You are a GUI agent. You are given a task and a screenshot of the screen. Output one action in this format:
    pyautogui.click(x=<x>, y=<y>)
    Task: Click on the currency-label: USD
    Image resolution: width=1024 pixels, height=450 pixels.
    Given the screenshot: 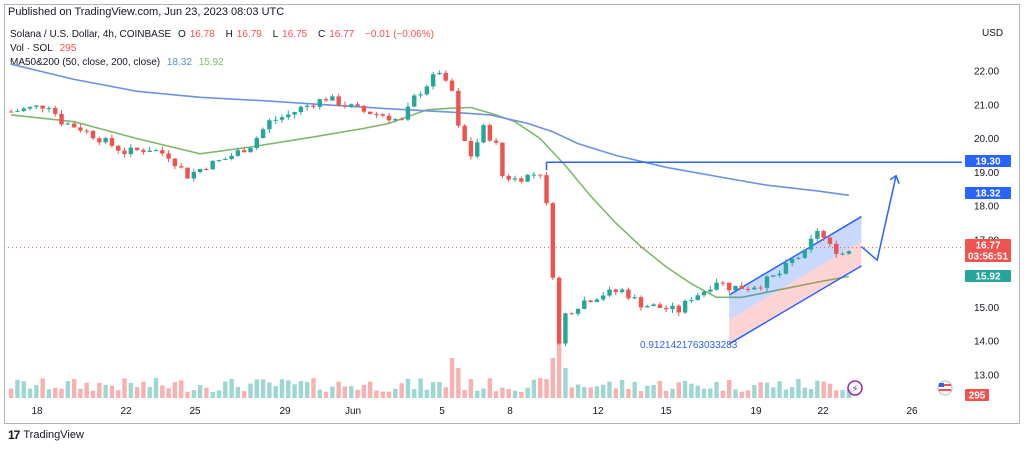 What is the action you would take?
    pyautogui.click(x=992, y=33)
    